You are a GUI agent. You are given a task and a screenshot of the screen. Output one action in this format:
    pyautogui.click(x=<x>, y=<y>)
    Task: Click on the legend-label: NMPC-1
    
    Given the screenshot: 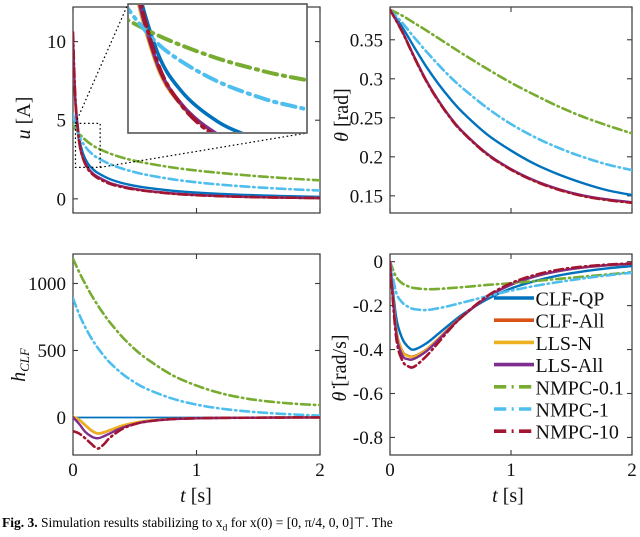 What is the action you would take?
    pyautogui.click(x=572, y=411)
    